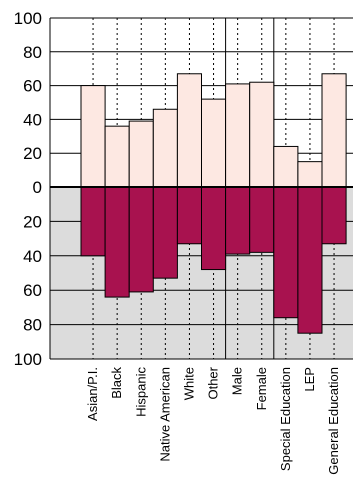  What do you see at coordinates (32, 221) in the screenshot?
I see `y-tick-lower-0: 20` at bounding box center [32, 221].